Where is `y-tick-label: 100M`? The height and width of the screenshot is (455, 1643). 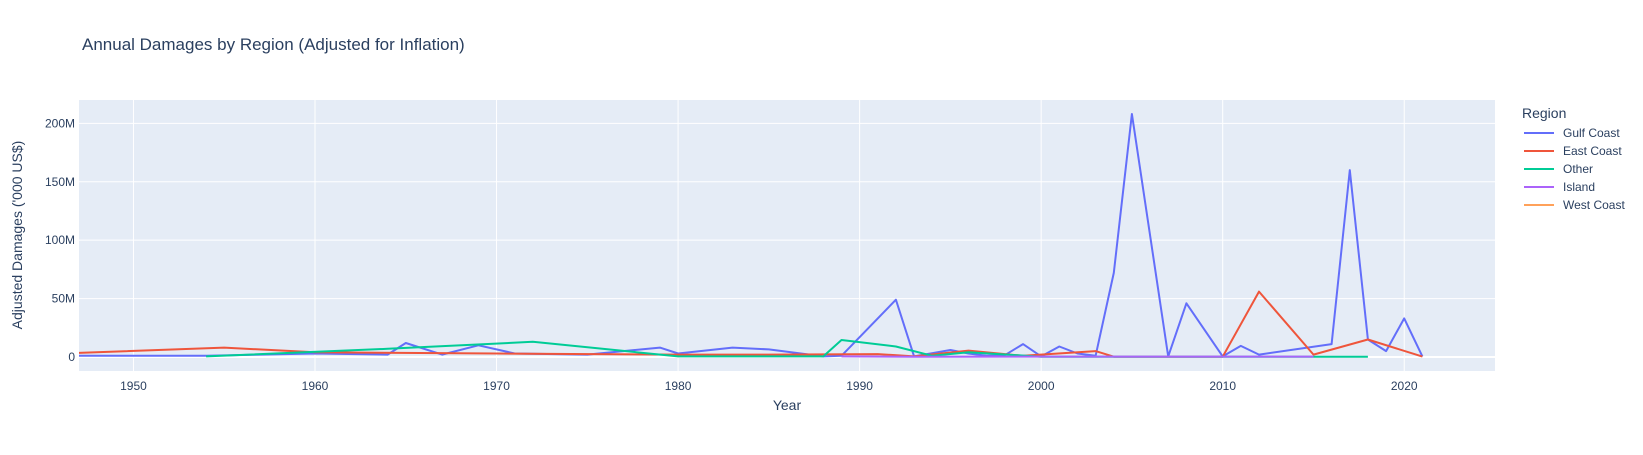
y-tick-label: 100M is located at coordinates (60, 240).